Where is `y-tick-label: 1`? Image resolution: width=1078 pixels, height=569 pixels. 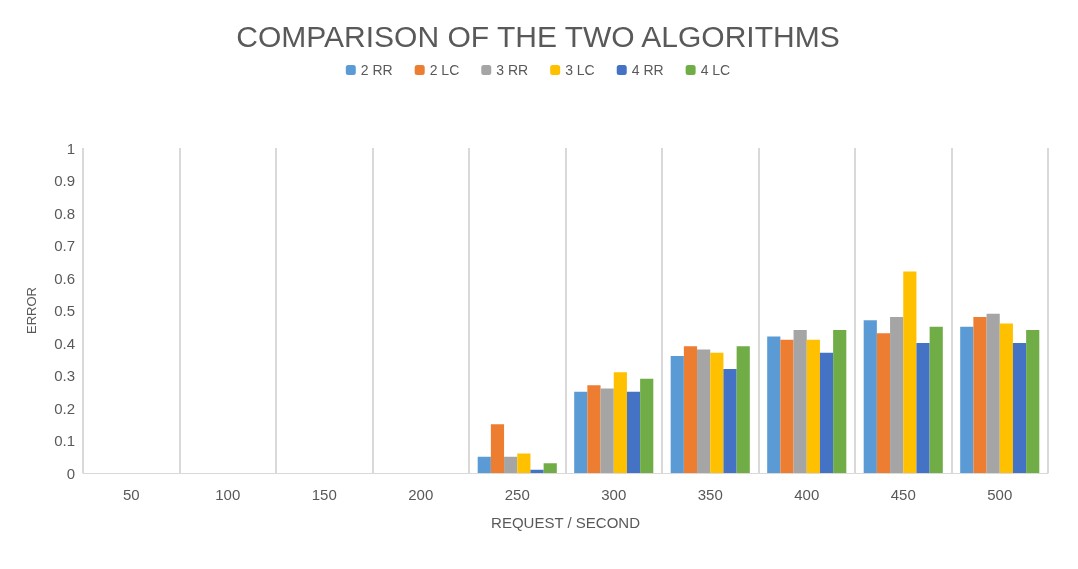 y-tick-label: 1 is located at coordinates (70, 148).